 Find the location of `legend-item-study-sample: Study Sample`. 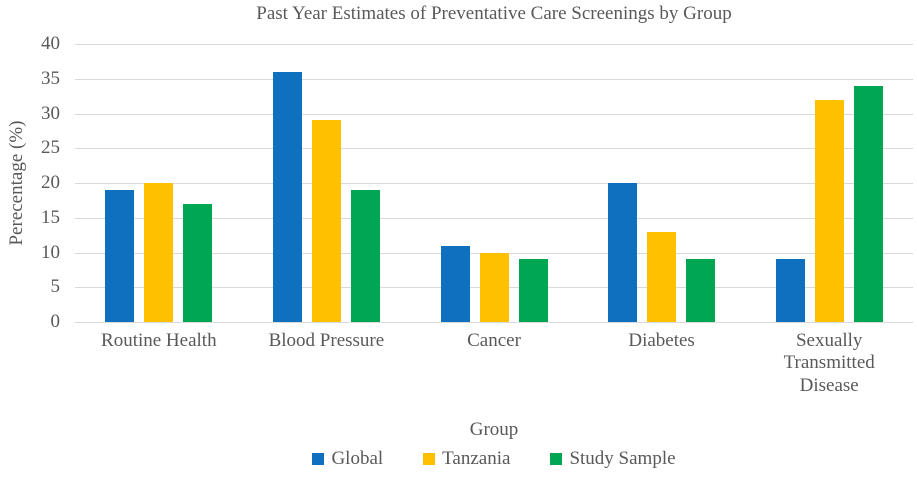

legend-item-study-sample: Study Sample is located at coordinates (613, 459).